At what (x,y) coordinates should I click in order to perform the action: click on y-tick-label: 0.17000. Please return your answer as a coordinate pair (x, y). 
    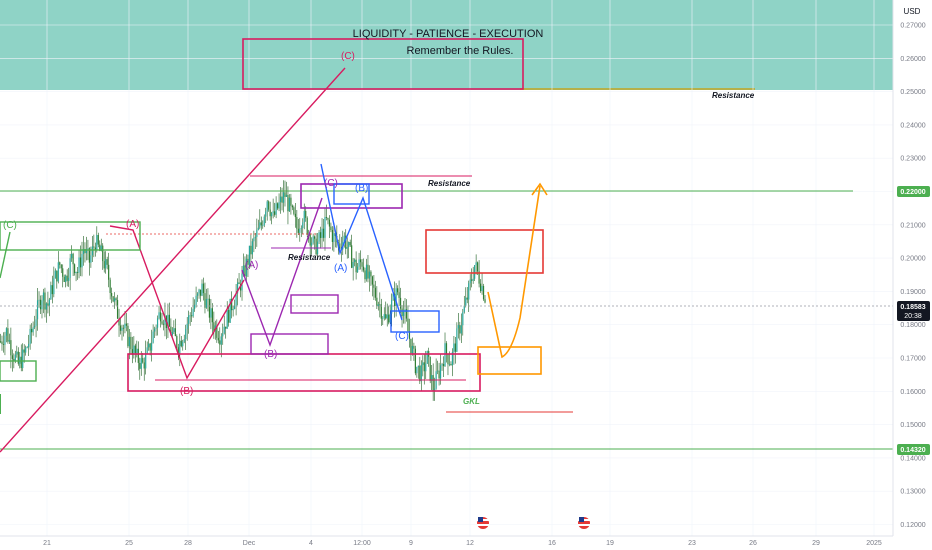
    Looking at the image, I should click on (912, 359).